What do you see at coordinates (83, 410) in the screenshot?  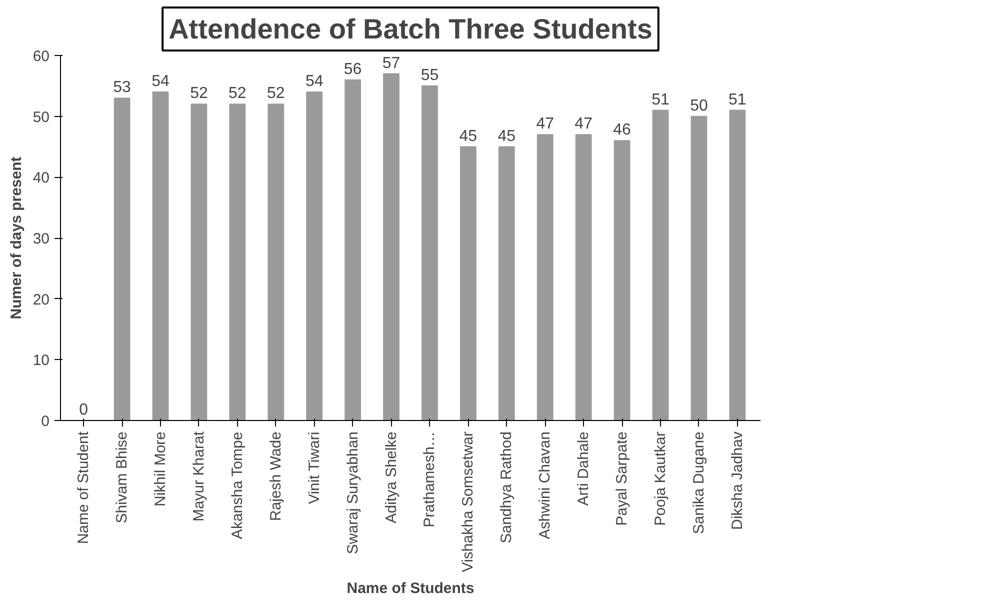 I see `data-label: 0` at bounding box center [83, 410].